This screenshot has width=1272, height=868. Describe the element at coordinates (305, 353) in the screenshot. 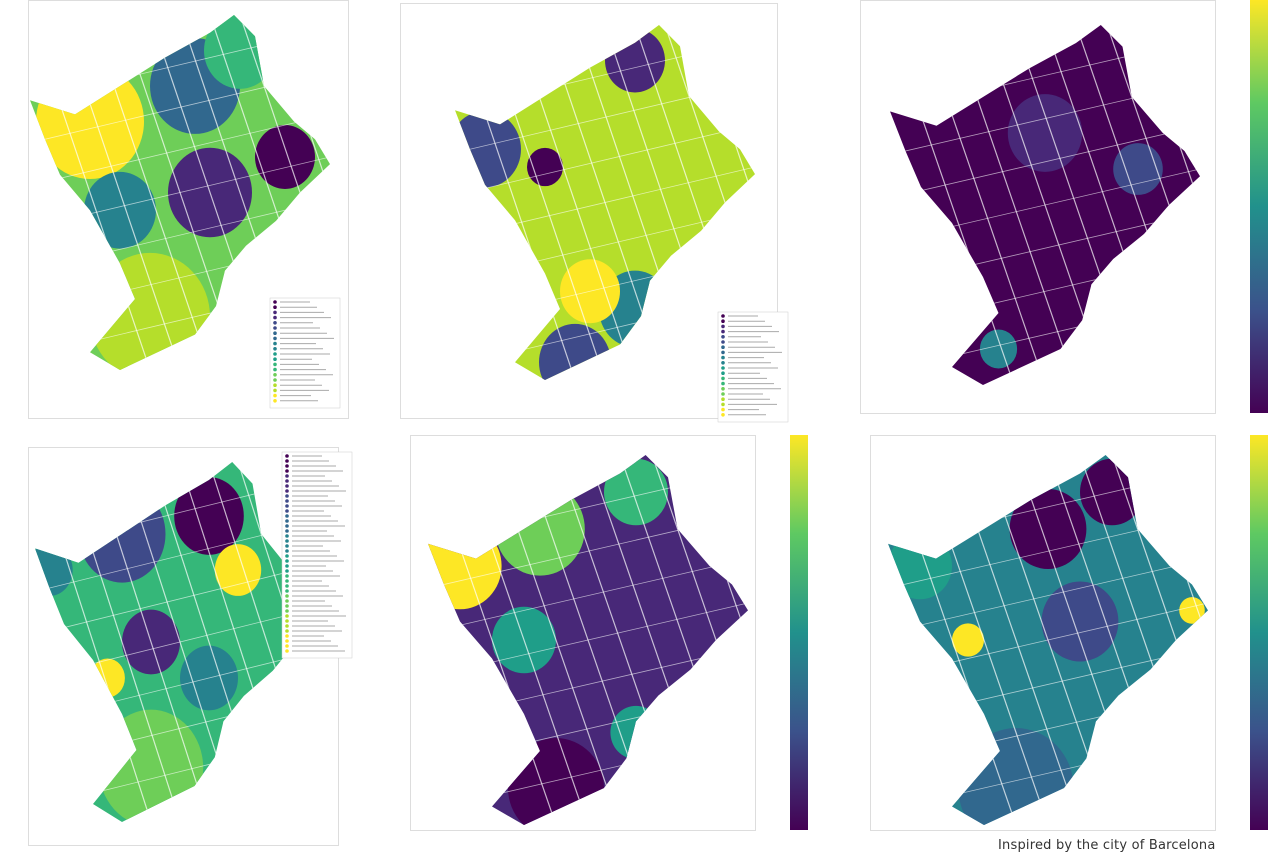

I see `legend-box` at that location.